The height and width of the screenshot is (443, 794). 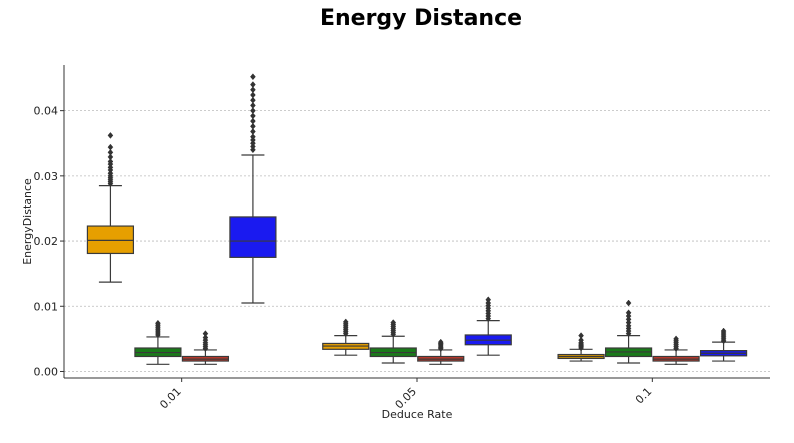 What do you see at coordinates (644, 396) in the screenshot?
I see `x-tick-label: 0.1` at bounding box center [644, 396].